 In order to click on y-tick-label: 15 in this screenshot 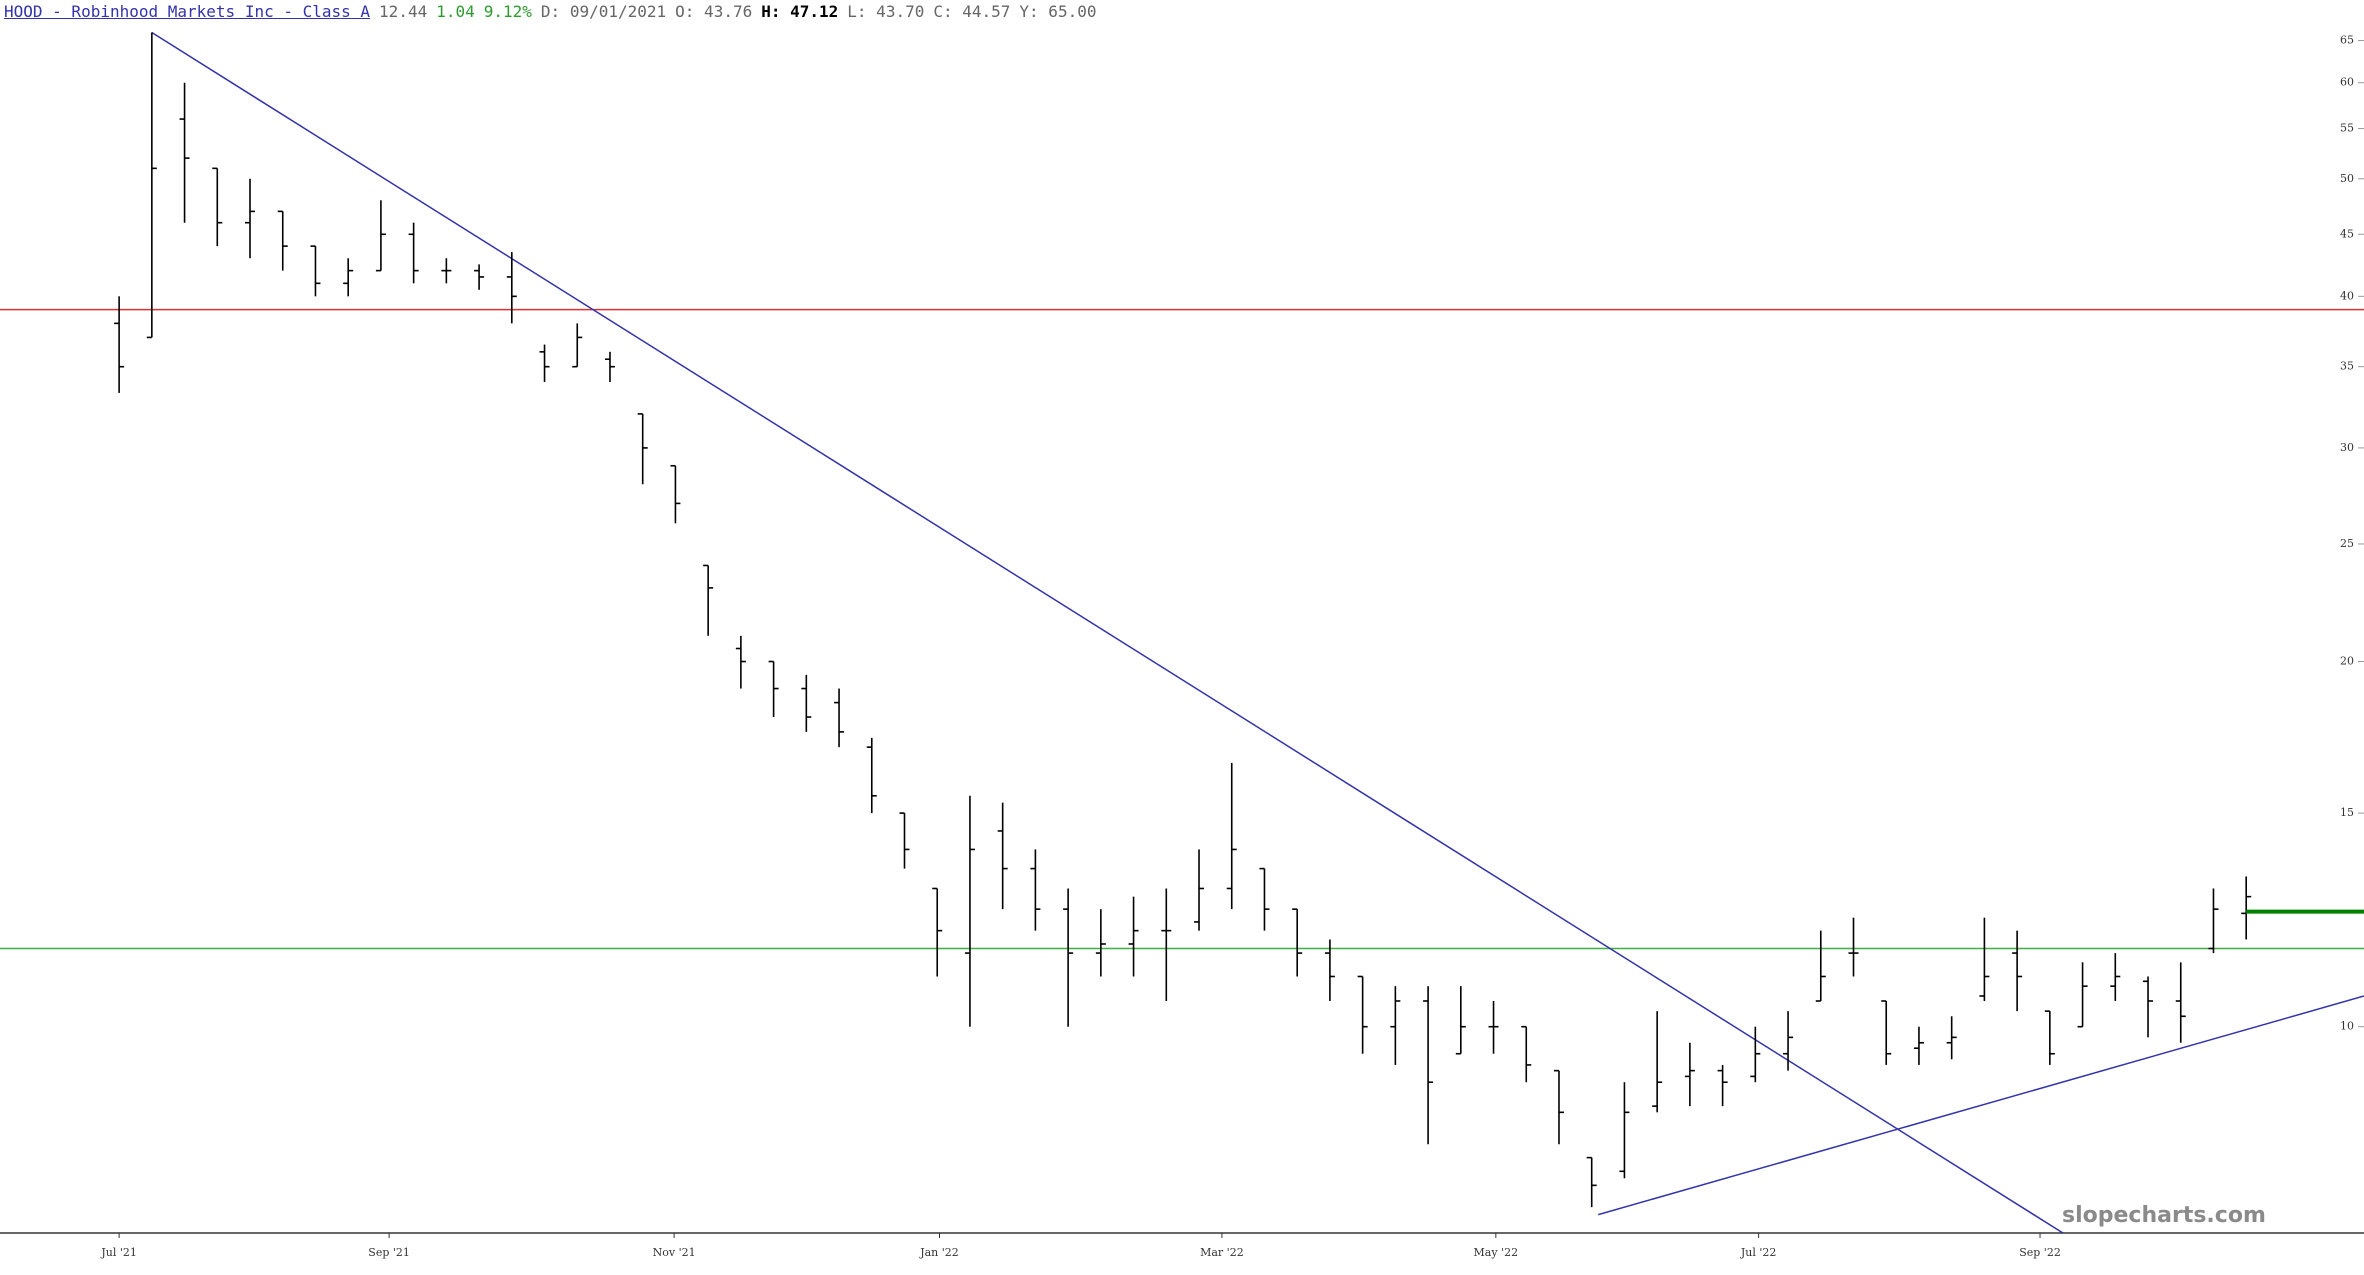, I will do `click(2347, 812)`.